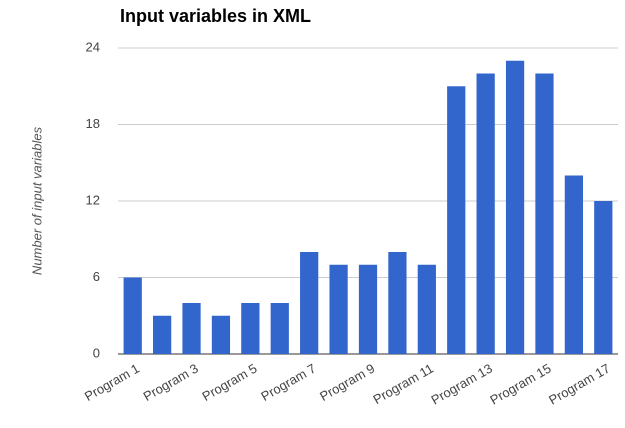 This screenshot has width=625, height=428. Describe the element at coordinates (93, 46) in the screenshot. I see `y-tick-label: 24` at that location.